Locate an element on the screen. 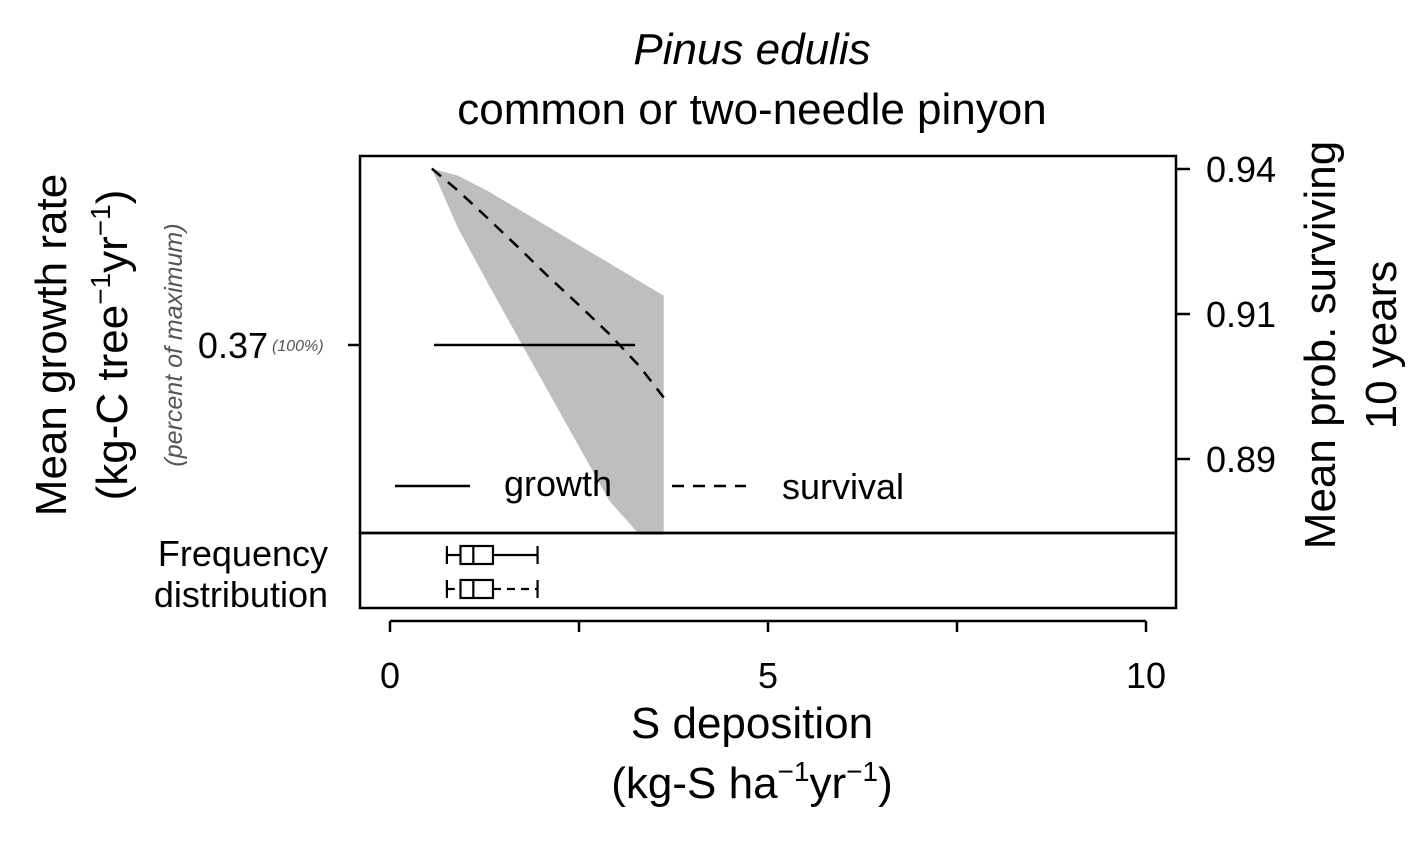 The image size is (1417, 850). y-unit-mid: yr is located at coordinates (112, 254).